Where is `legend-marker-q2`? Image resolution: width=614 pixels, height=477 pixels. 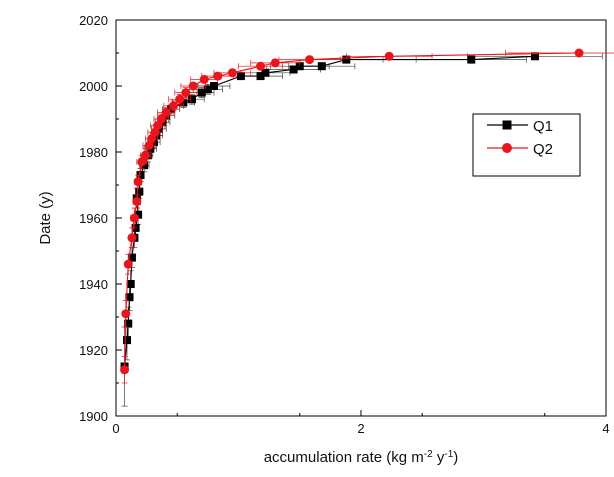 legend-marker-q2 is located at coordinates (507, 148).